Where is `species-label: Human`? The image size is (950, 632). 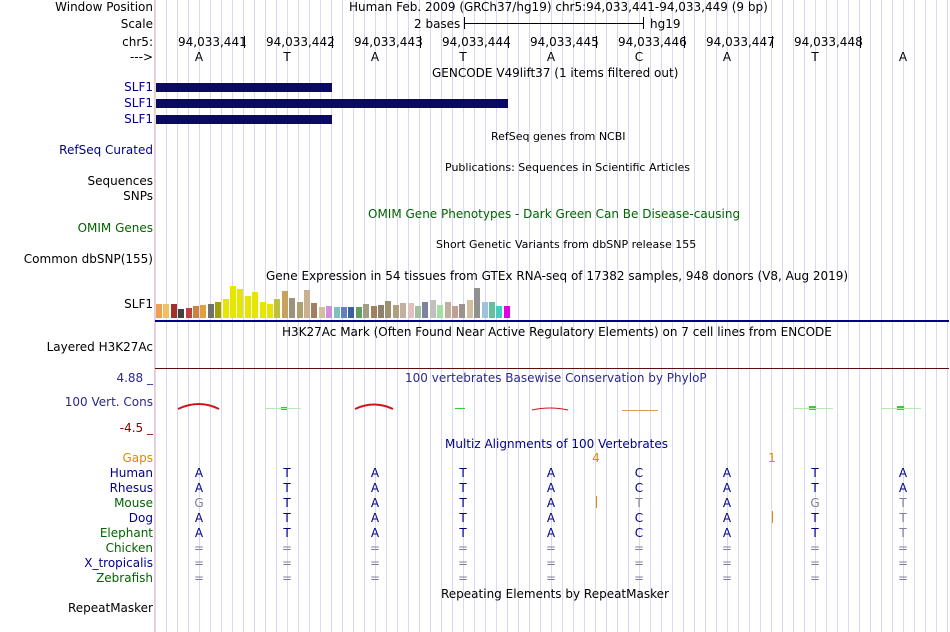 species-label: Human is located at coordinates (131, 473).